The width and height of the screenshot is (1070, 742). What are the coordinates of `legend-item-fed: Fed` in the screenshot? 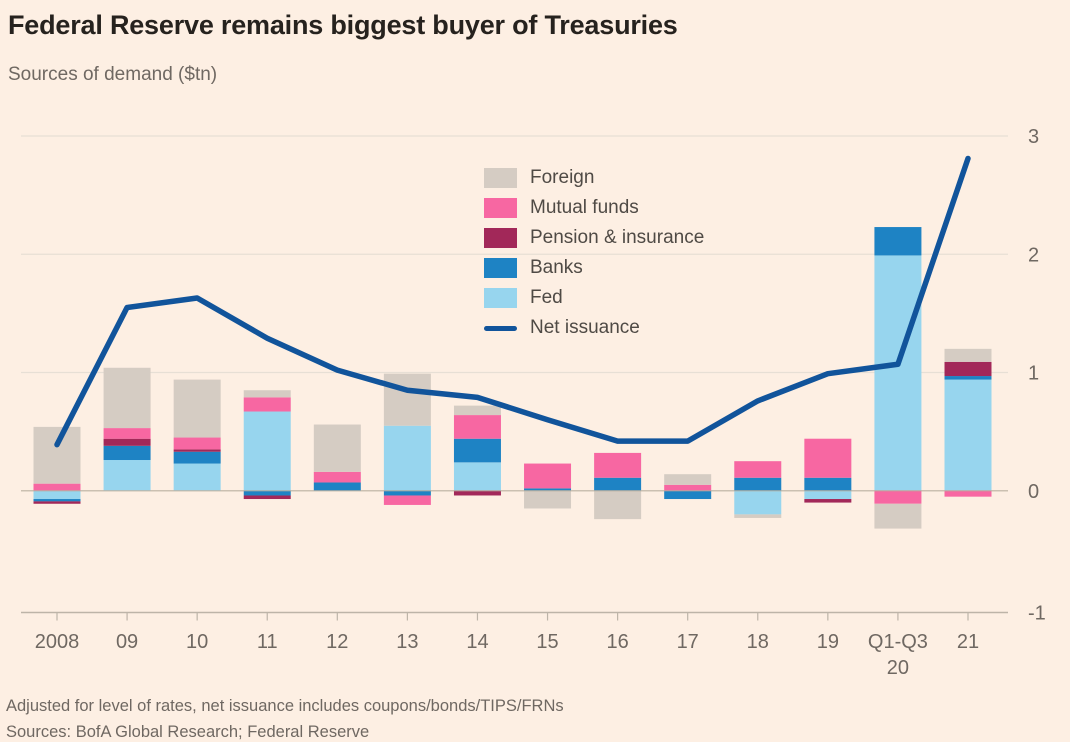 It's located at (594, 297).